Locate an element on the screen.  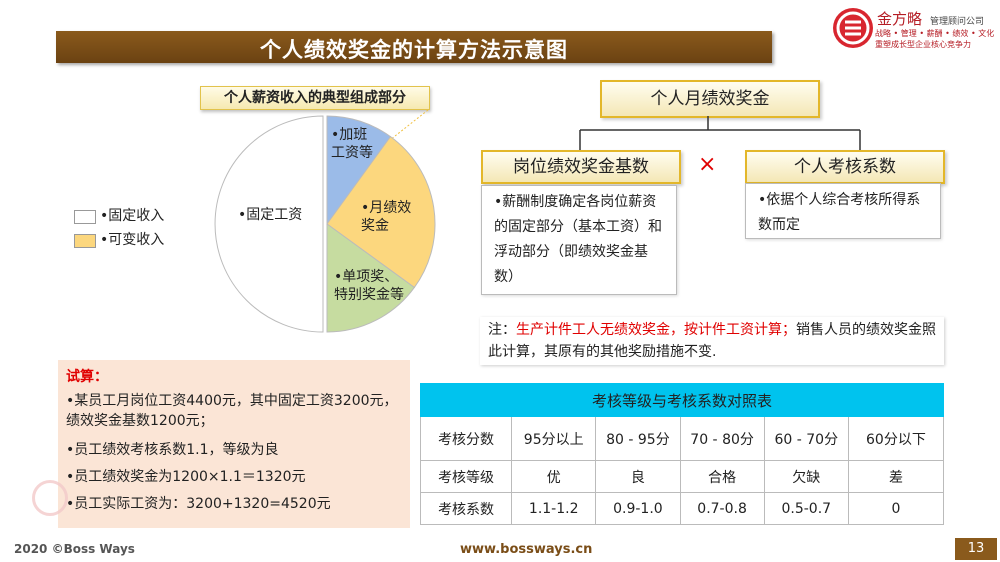
personal-coefficient-desc: •依据个人综合考核所得系数而定 is located at coordinates (843, 211).